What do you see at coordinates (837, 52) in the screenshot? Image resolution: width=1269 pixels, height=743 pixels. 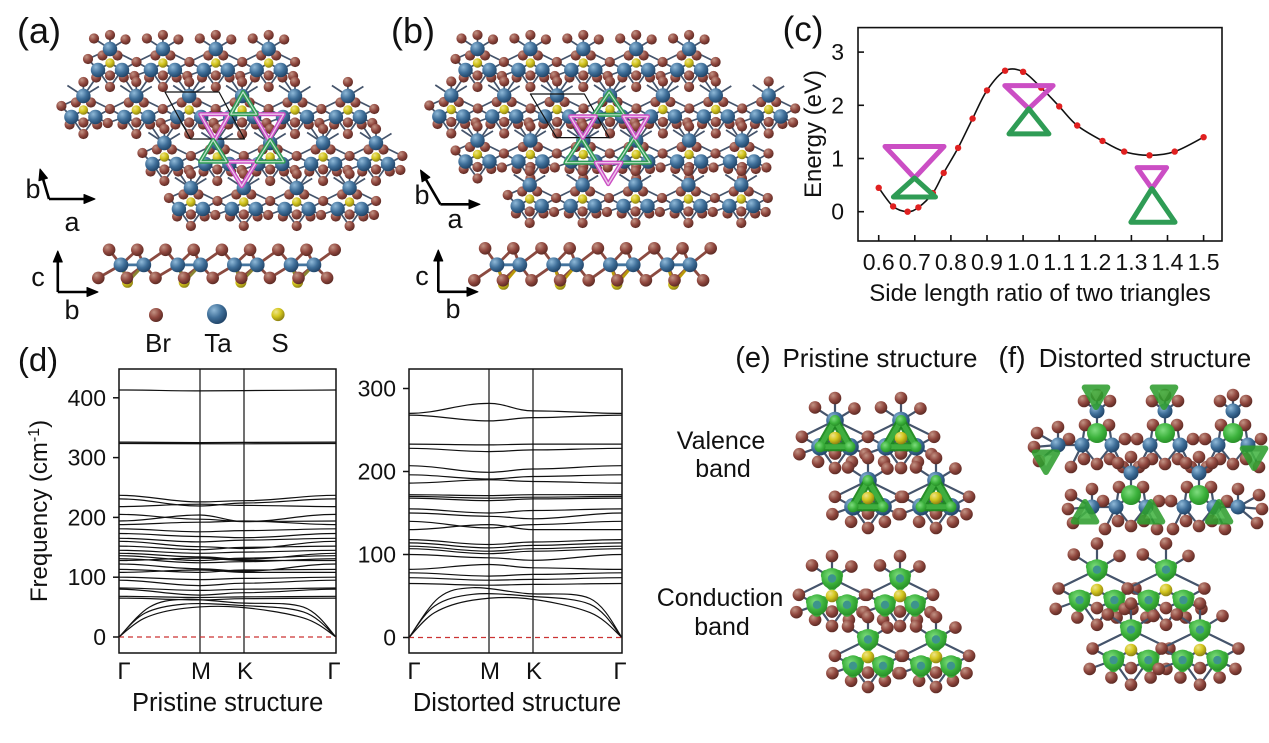 I see `svg-text: 3` at bounding box center [837, 52].